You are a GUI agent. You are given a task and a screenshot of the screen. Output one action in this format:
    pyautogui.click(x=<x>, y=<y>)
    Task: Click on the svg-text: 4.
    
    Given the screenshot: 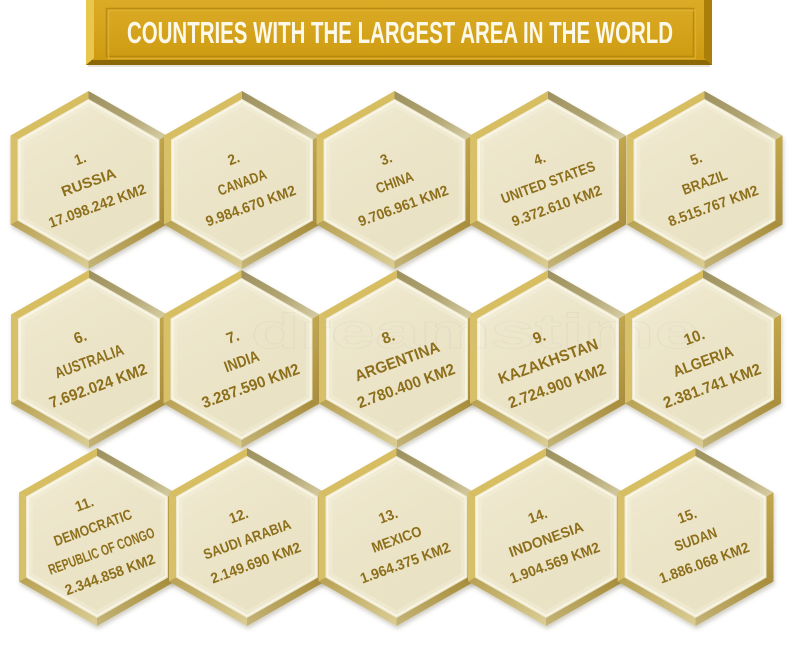 What is the action you would take?
    pyautogui.click(x=540, y=159)
    